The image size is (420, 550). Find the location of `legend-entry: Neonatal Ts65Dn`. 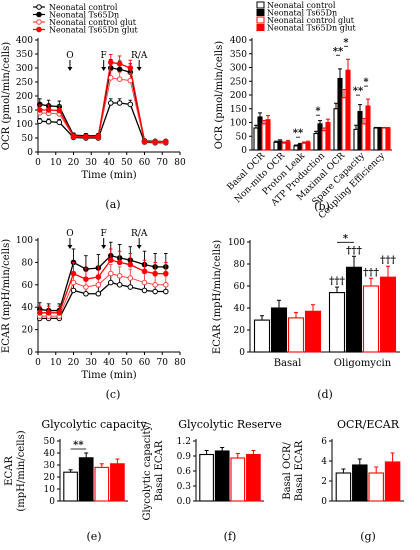

legend-entry: Neonatal Ts65Dn is located at coordinates (302, 13).